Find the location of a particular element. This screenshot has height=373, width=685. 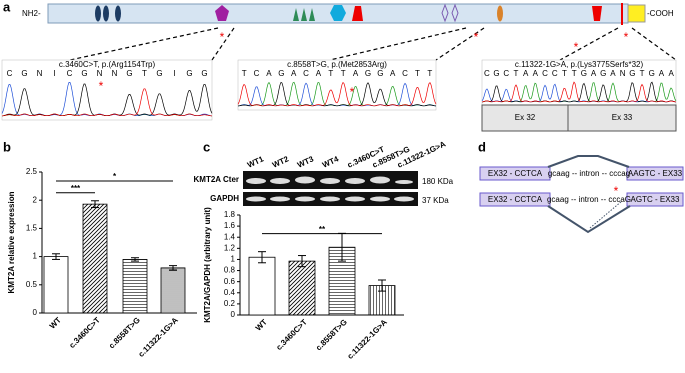

exon-sequence: AGTC - EX33 is located at coordinates (655, 199).